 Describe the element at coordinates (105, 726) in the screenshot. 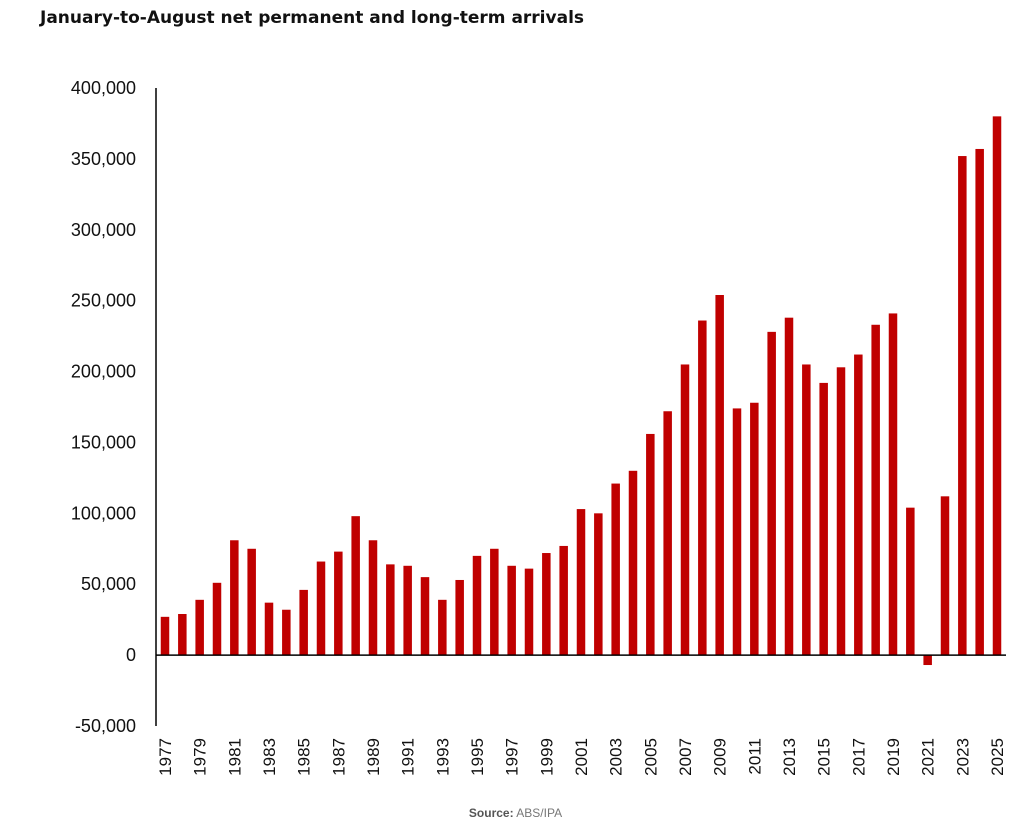

I see `y-tick-label: -50,000` at that location.